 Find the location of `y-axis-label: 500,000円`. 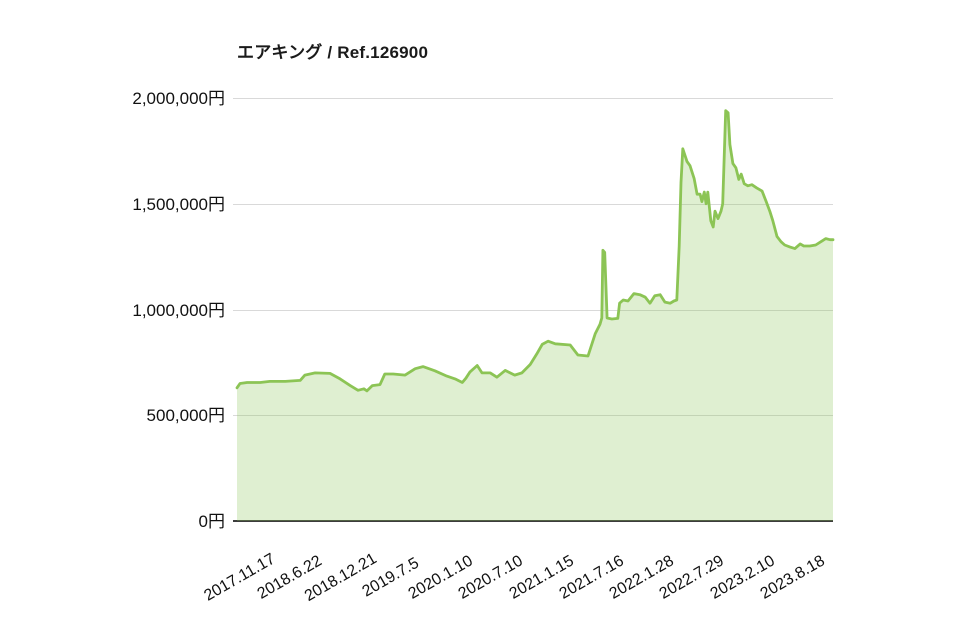

y-axis-label: 500,000円 is located at coordinates (185, 416).